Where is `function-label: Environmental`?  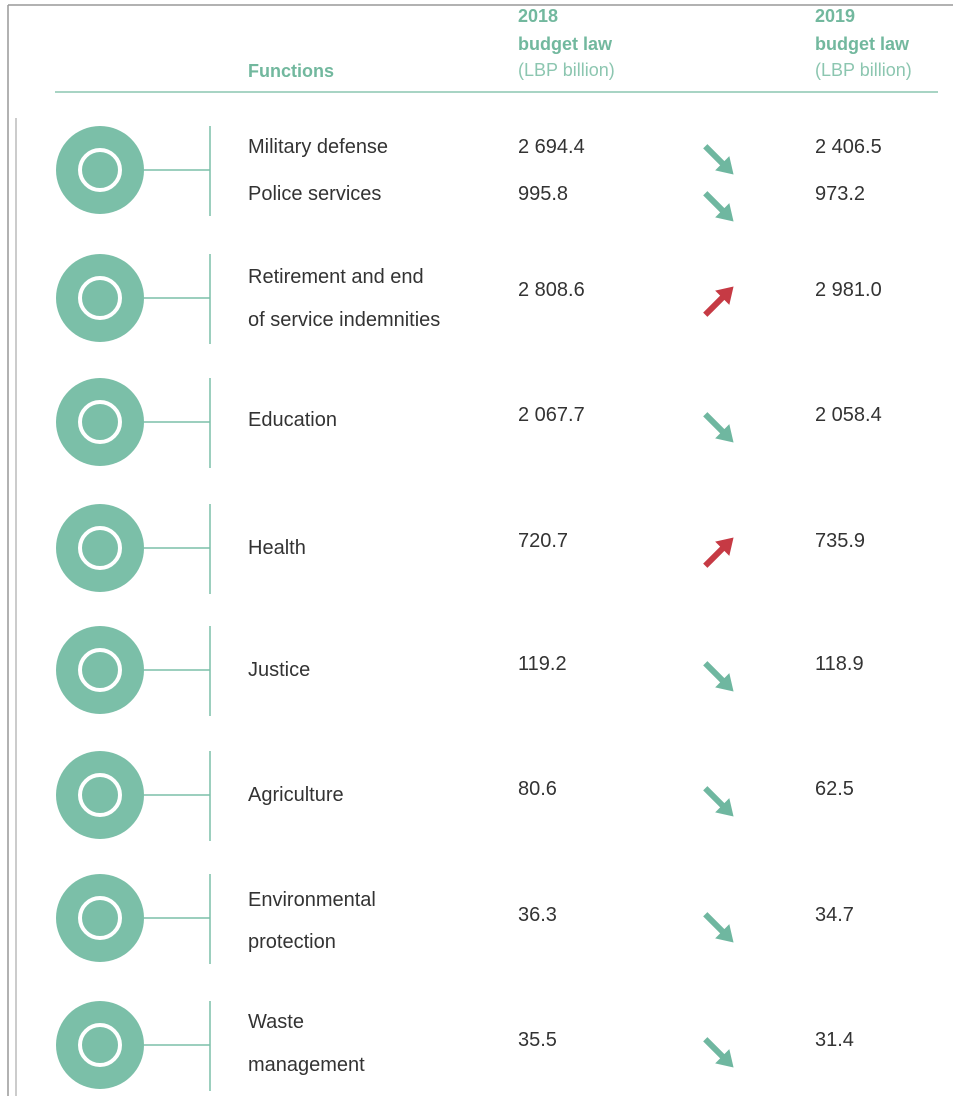
function-label: Environmental is located at coordinates (312, 900).